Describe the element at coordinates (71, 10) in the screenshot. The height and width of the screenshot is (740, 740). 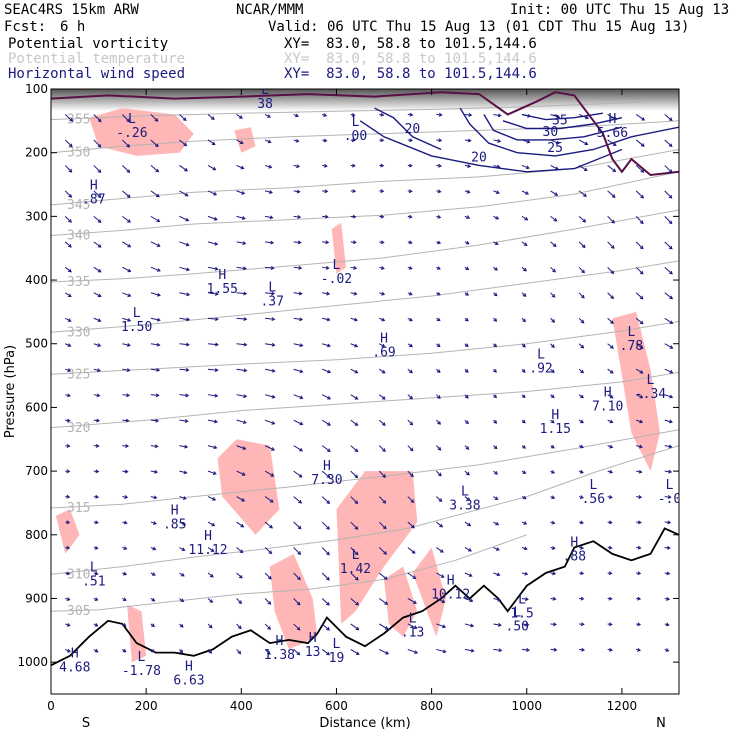
I see `model-name: SEAC4RS 15km ARW` at that location.